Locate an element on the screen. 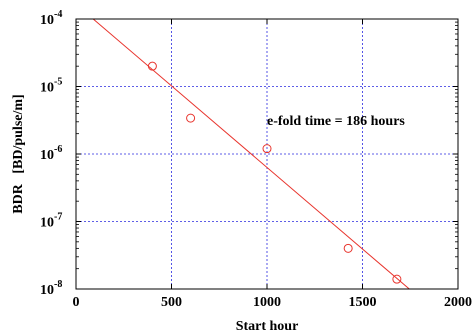 Image resolution: width=475 pixels, height=333 pixels. x-tick-label: 2000 is located at coordinates (458, 302).